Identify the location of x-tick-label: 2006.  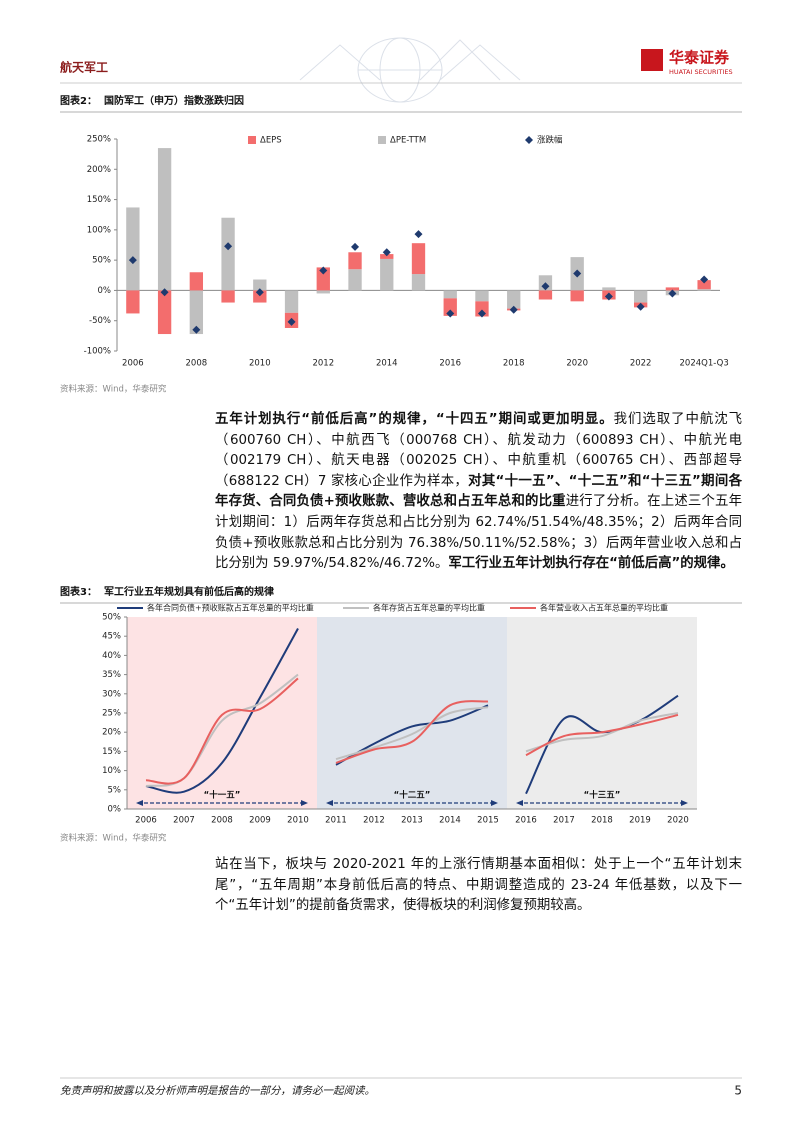
(146, 821).